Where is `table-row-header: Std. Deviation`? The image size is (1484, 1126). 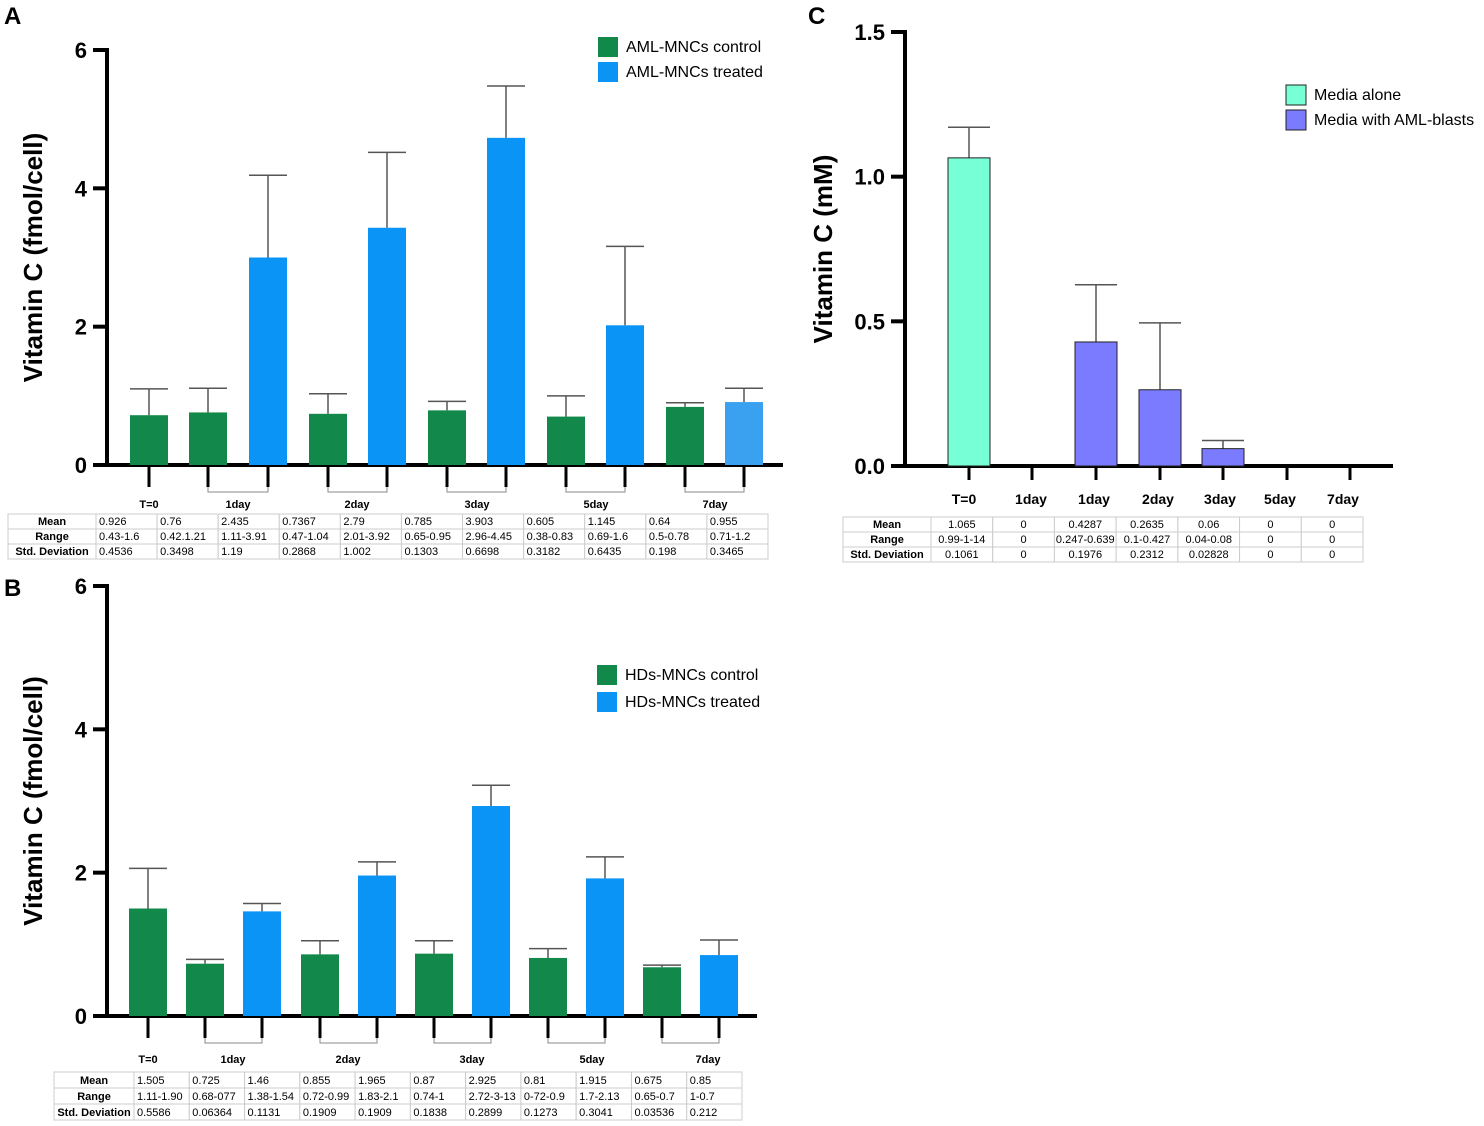
table-row-header: Std. Deviation is located at coordinates (52, 552).